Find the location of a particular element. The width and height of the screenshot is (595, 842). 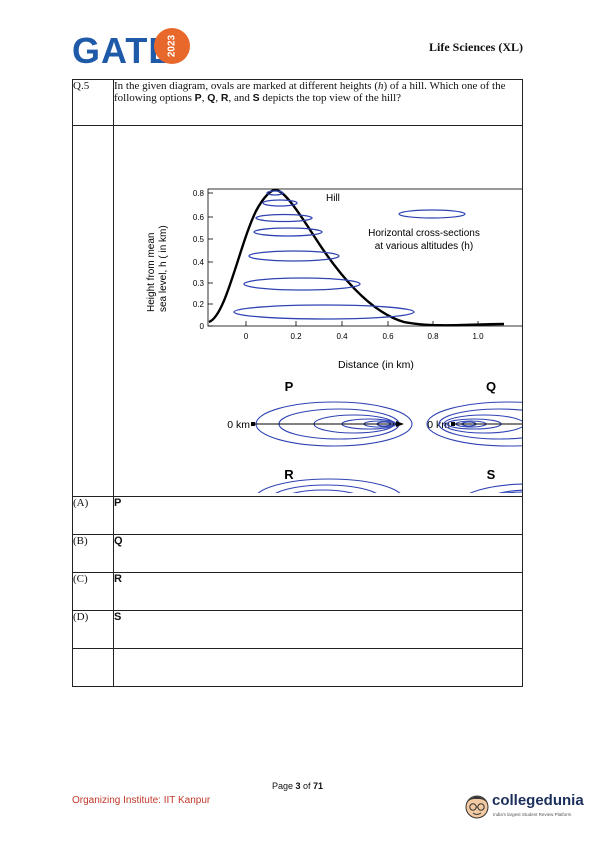

option-panel-r: R0 km is located at coordinates (316, 494).